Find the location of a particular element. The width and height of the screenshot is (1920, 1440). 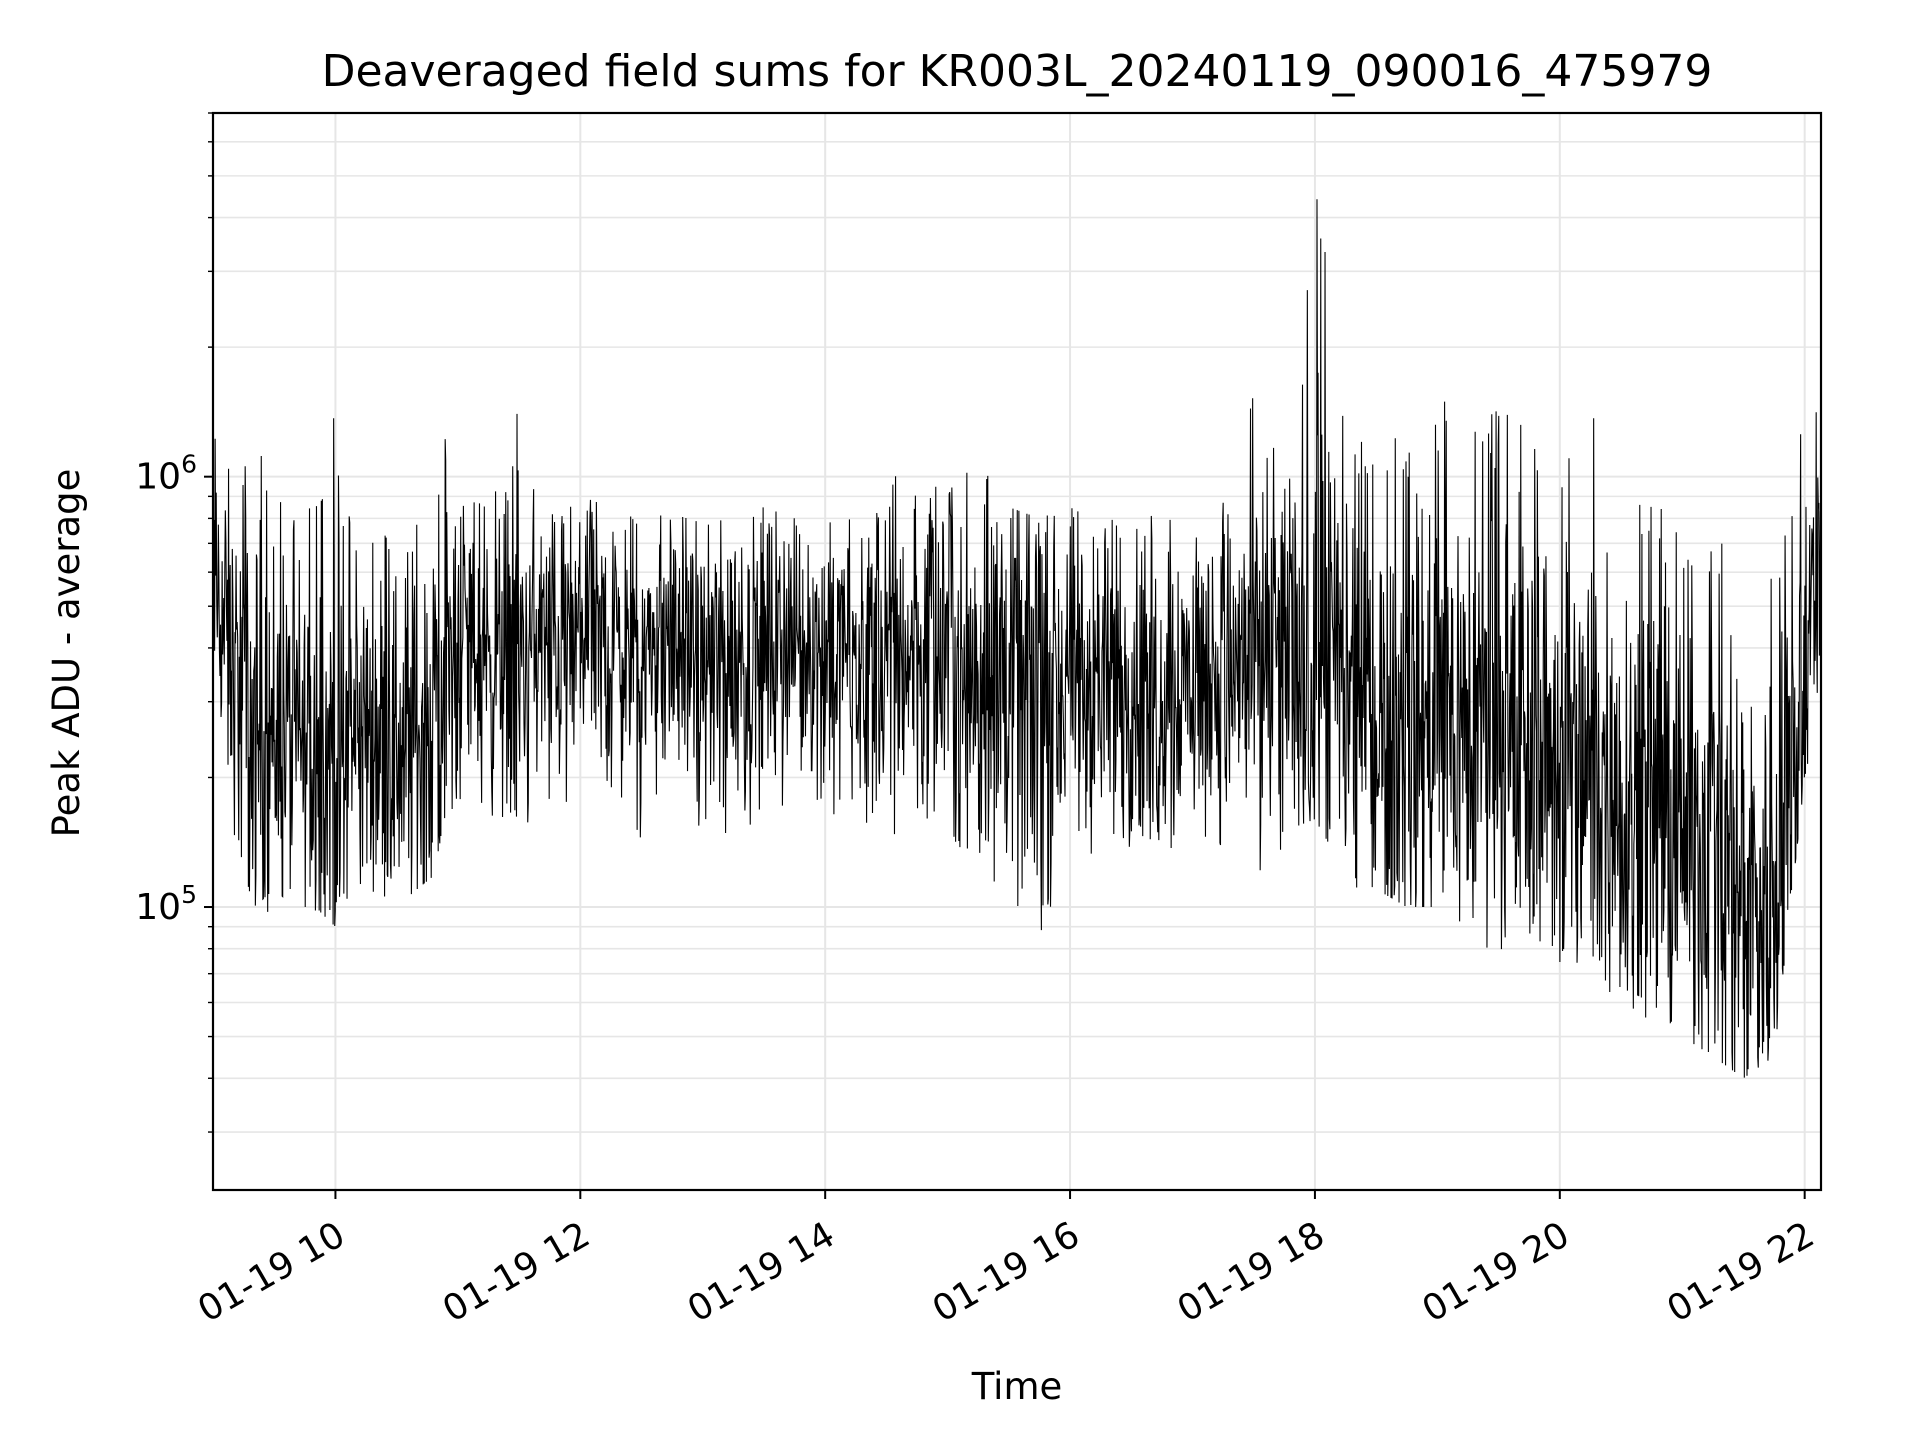

y-axis-label: Peak ADU - average is located at coordinates (66, 653).